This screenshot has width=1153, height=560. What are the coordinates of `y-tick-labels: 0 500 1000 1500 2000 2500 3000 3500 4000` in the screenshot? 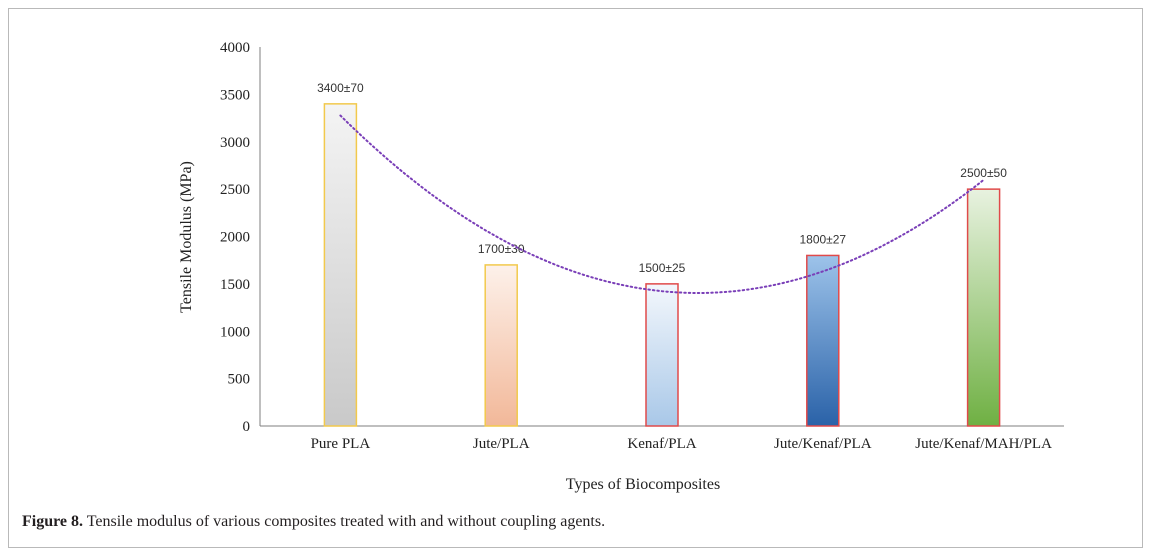 It's located at (235, 237).